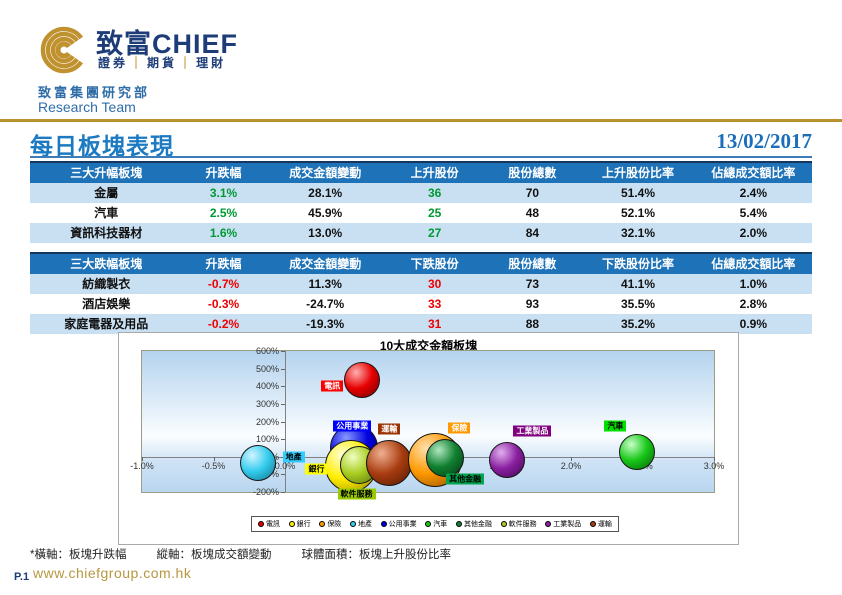 This screenshot has width=842, height=595. I want to click on legend-label: 地產, so click(364, 524).